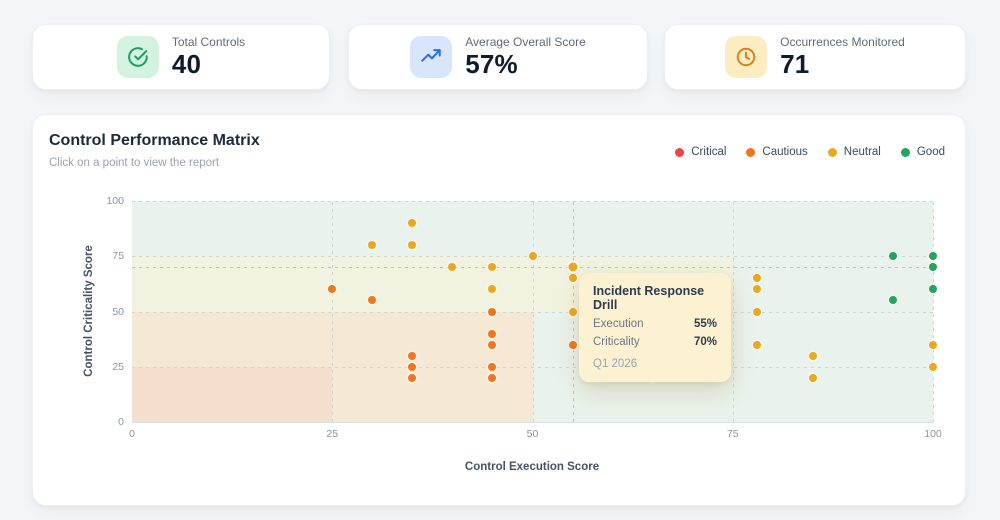 The width and height of the screenshot is (1000, 520). I want to click on x-tick-label: 75, so click(732, 434).